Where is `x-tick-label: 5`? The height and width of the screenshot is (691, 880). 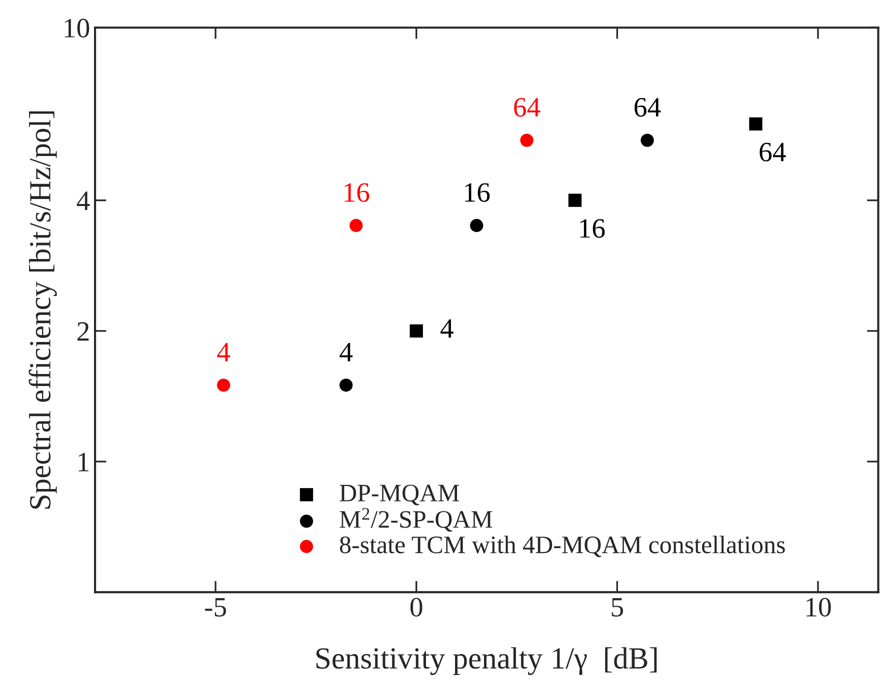 x-tick-label: 5 is located at coordinates (618, 607).